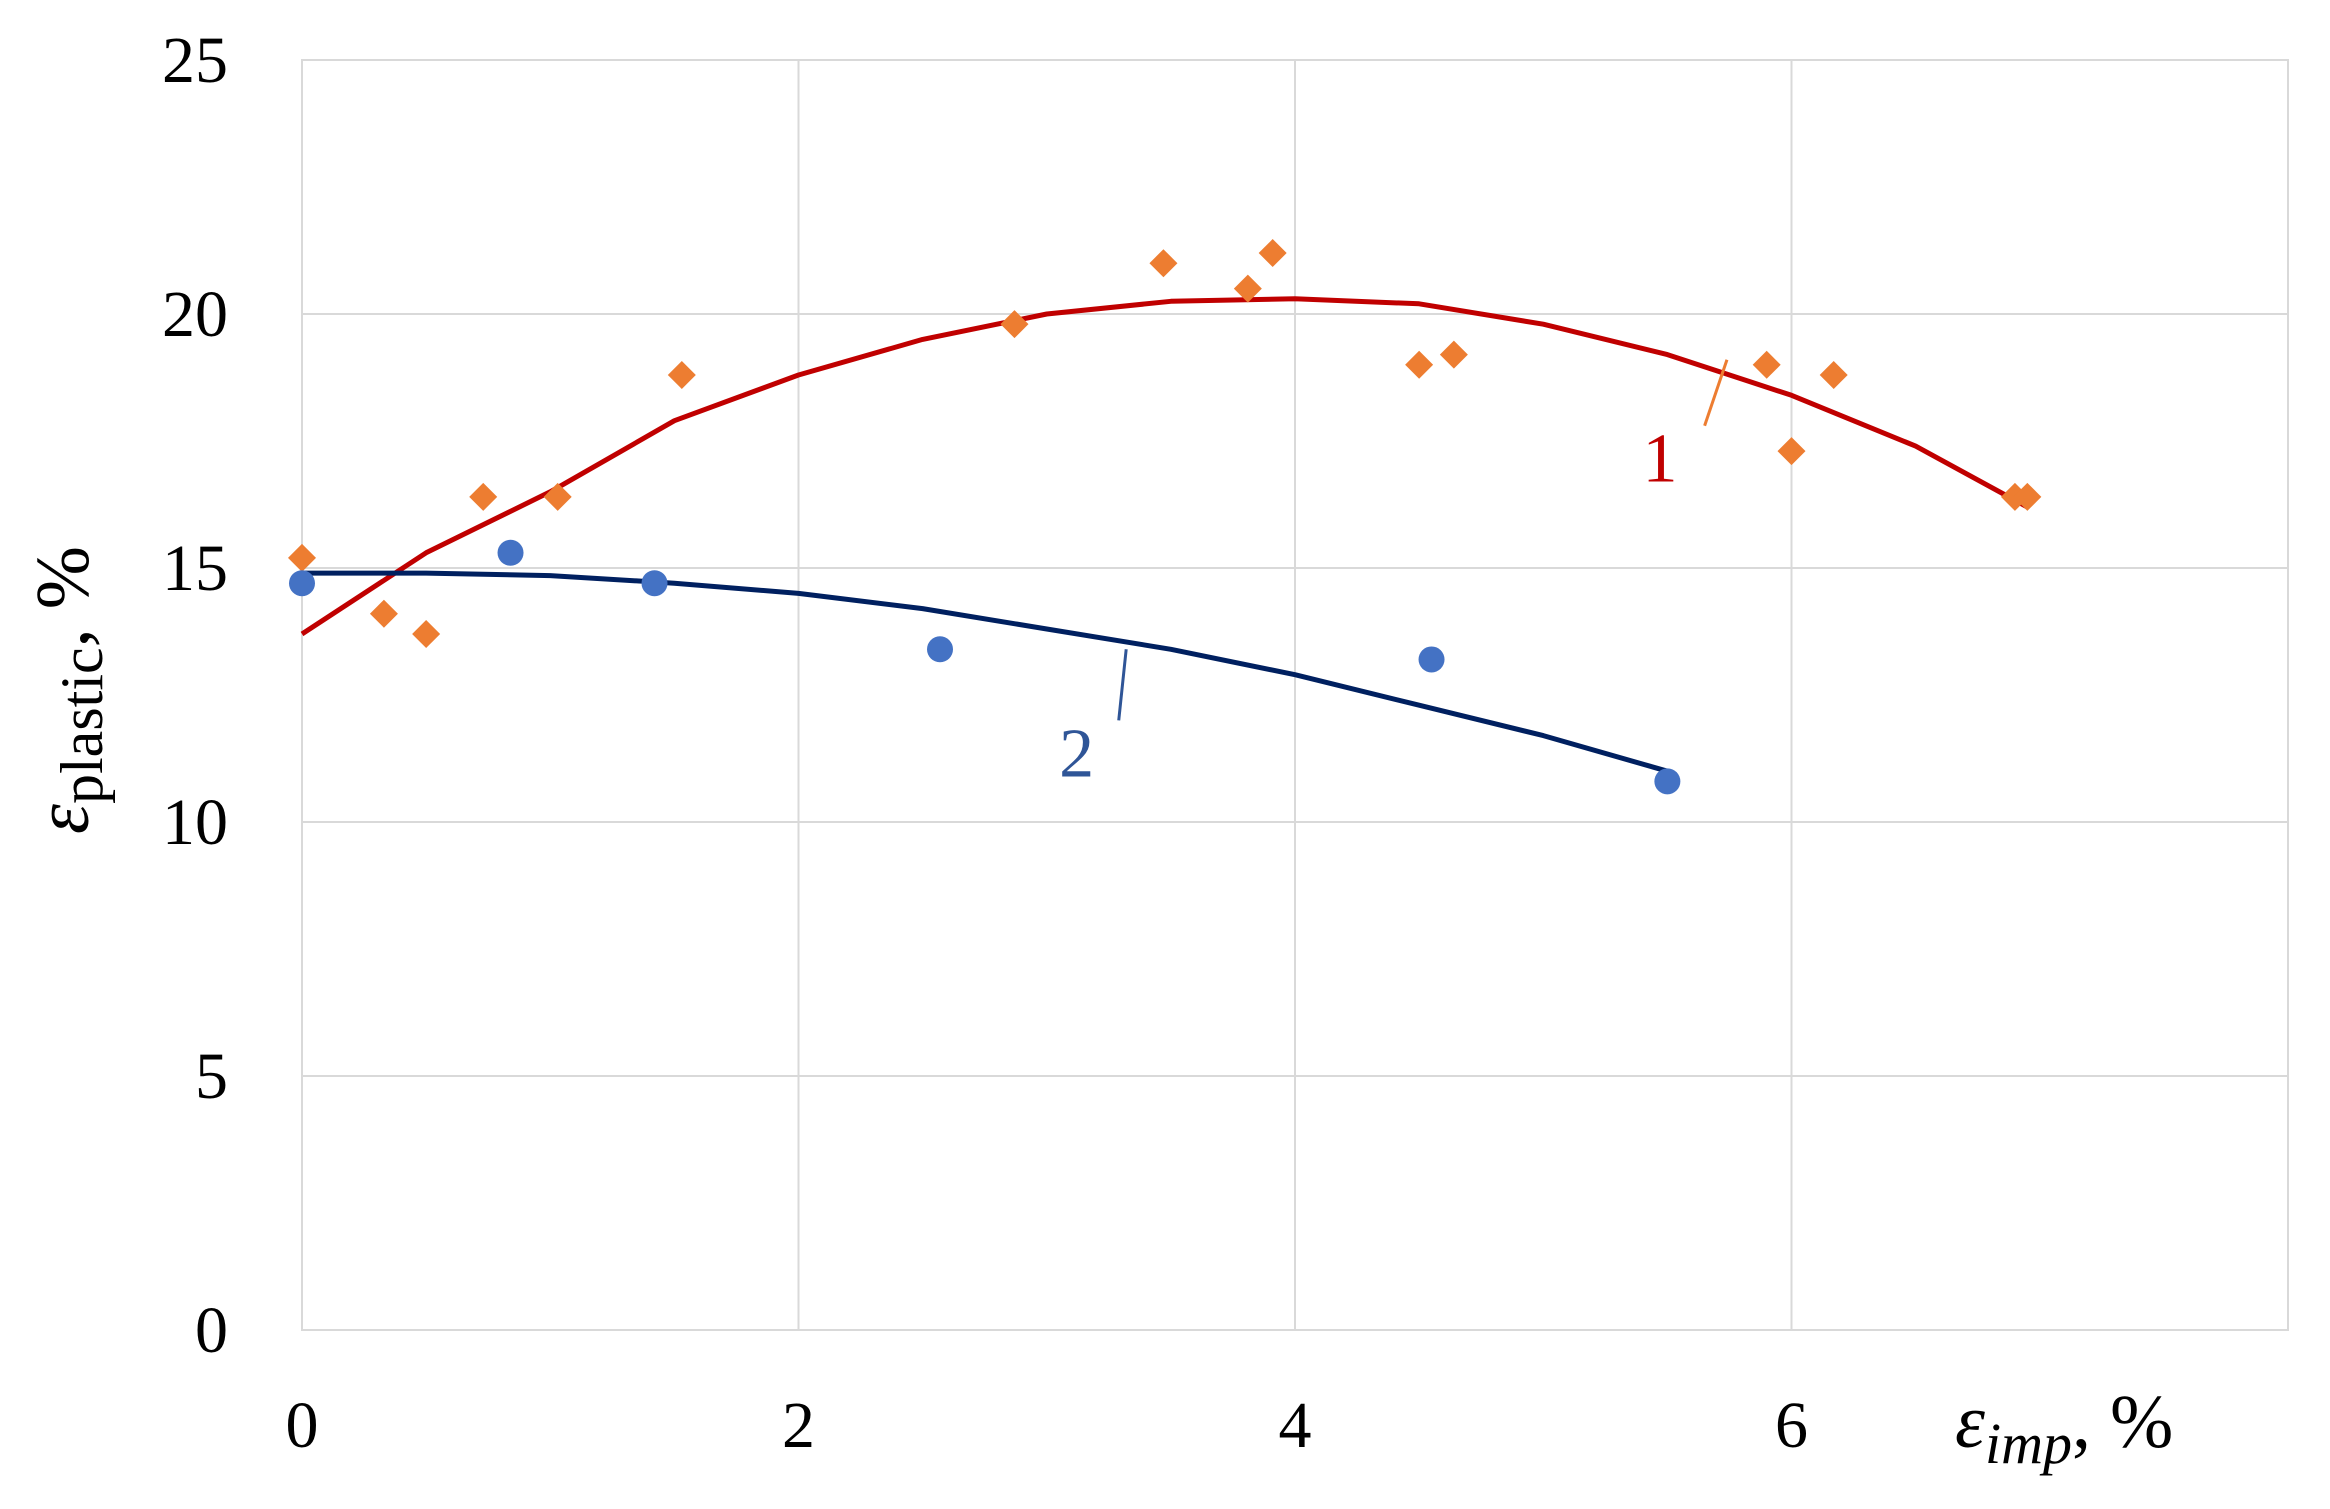  What do you see at coordinates (195, 568) in the screenshot?
I see `y-tick-label: 15` at bounding box center [195, 568].